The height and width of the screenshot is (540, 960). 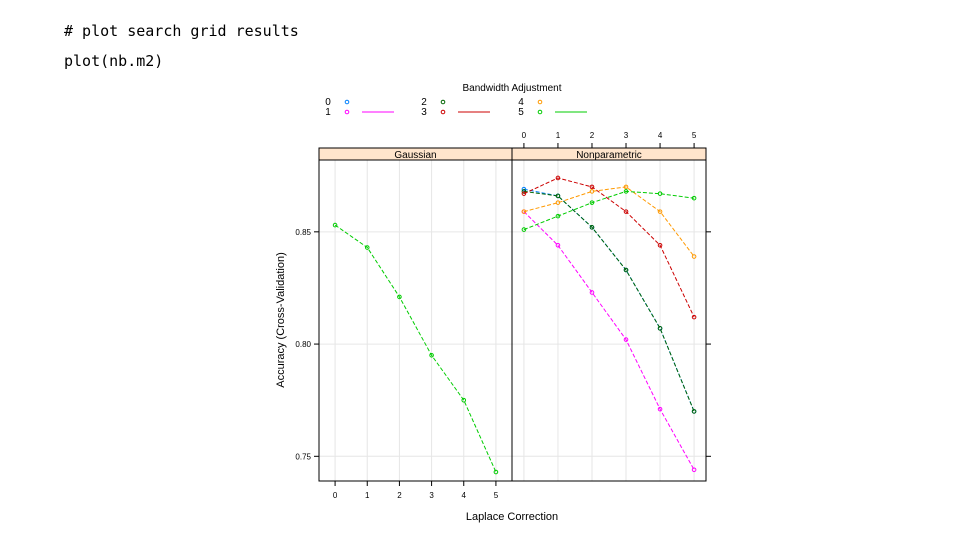 What do you see at coordinates (609, 155) in the screenshot?
I see `panel-strip-title: Nonparametric` at bounding box center [609, 155].